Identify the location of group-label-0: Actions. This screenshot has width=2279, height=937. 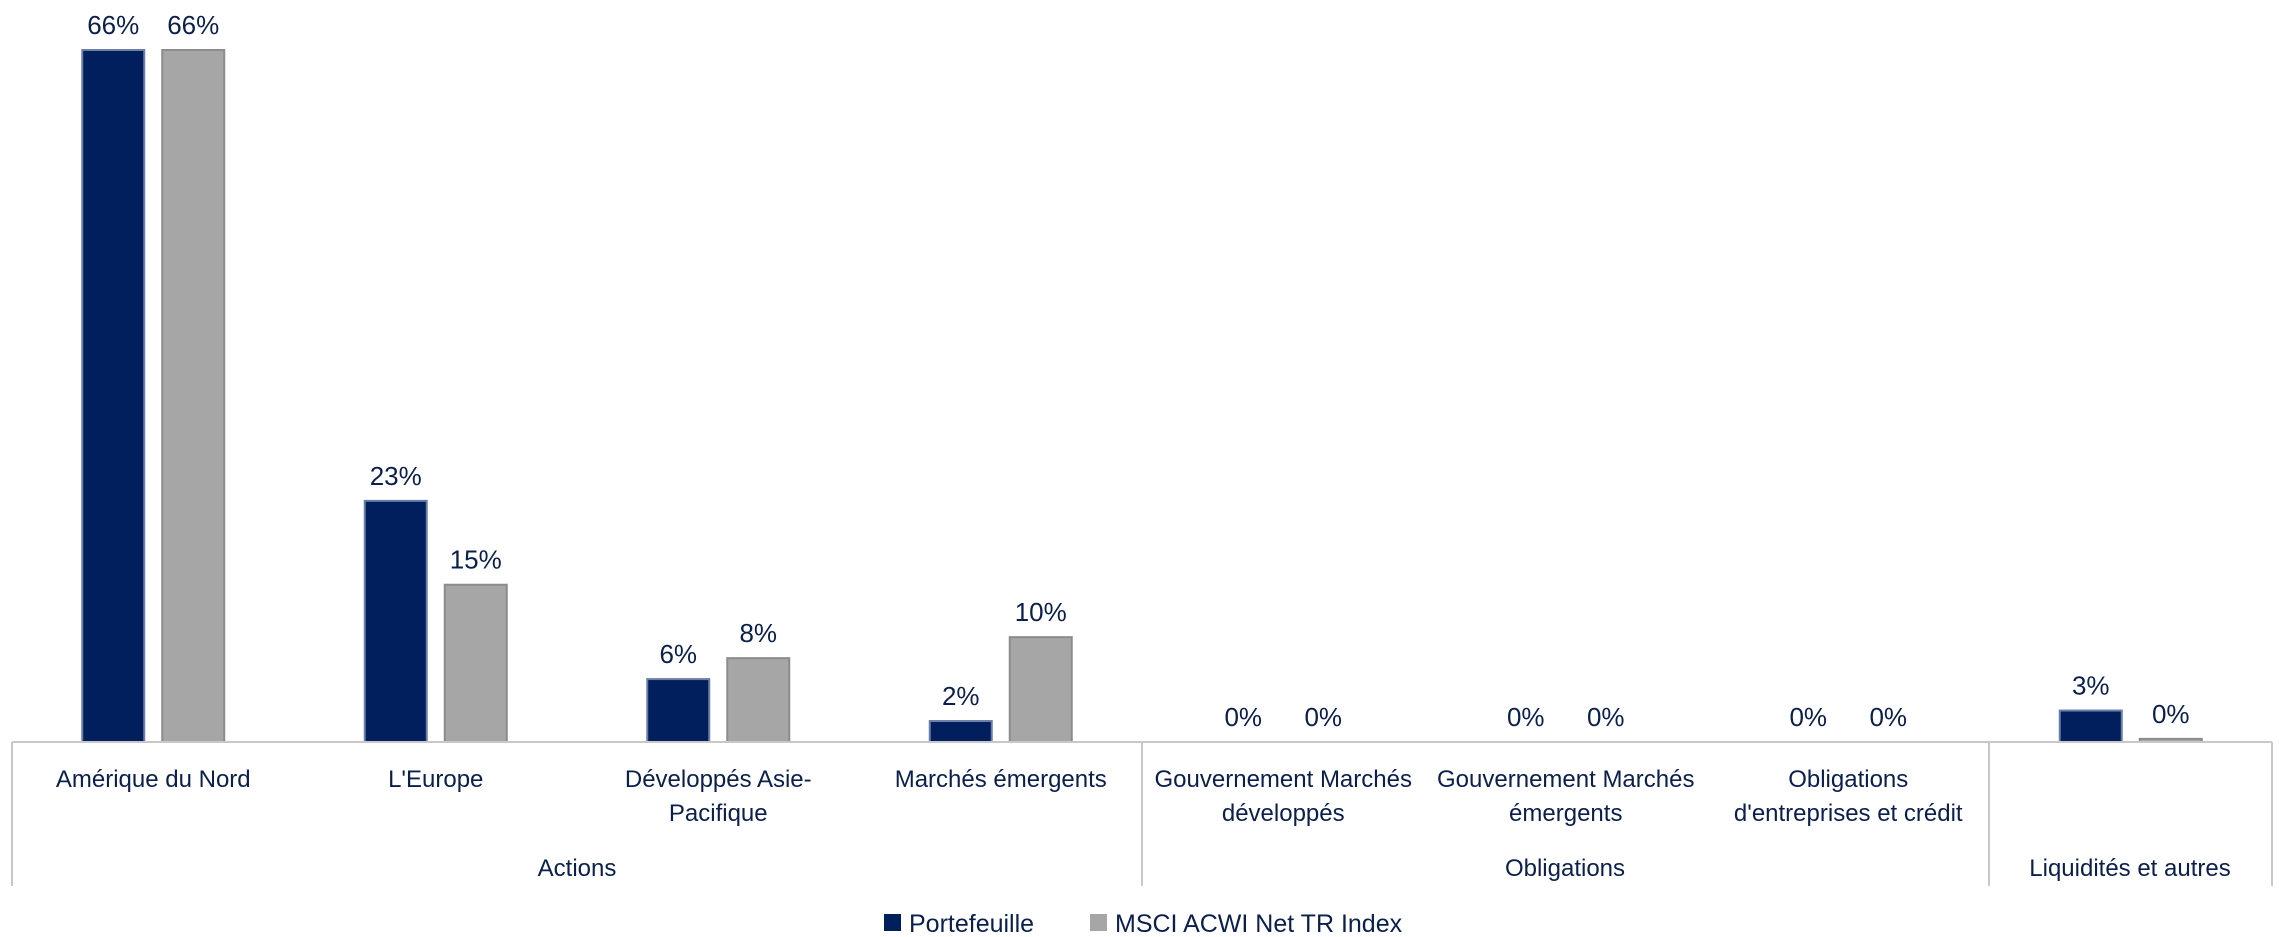
(577, 868).